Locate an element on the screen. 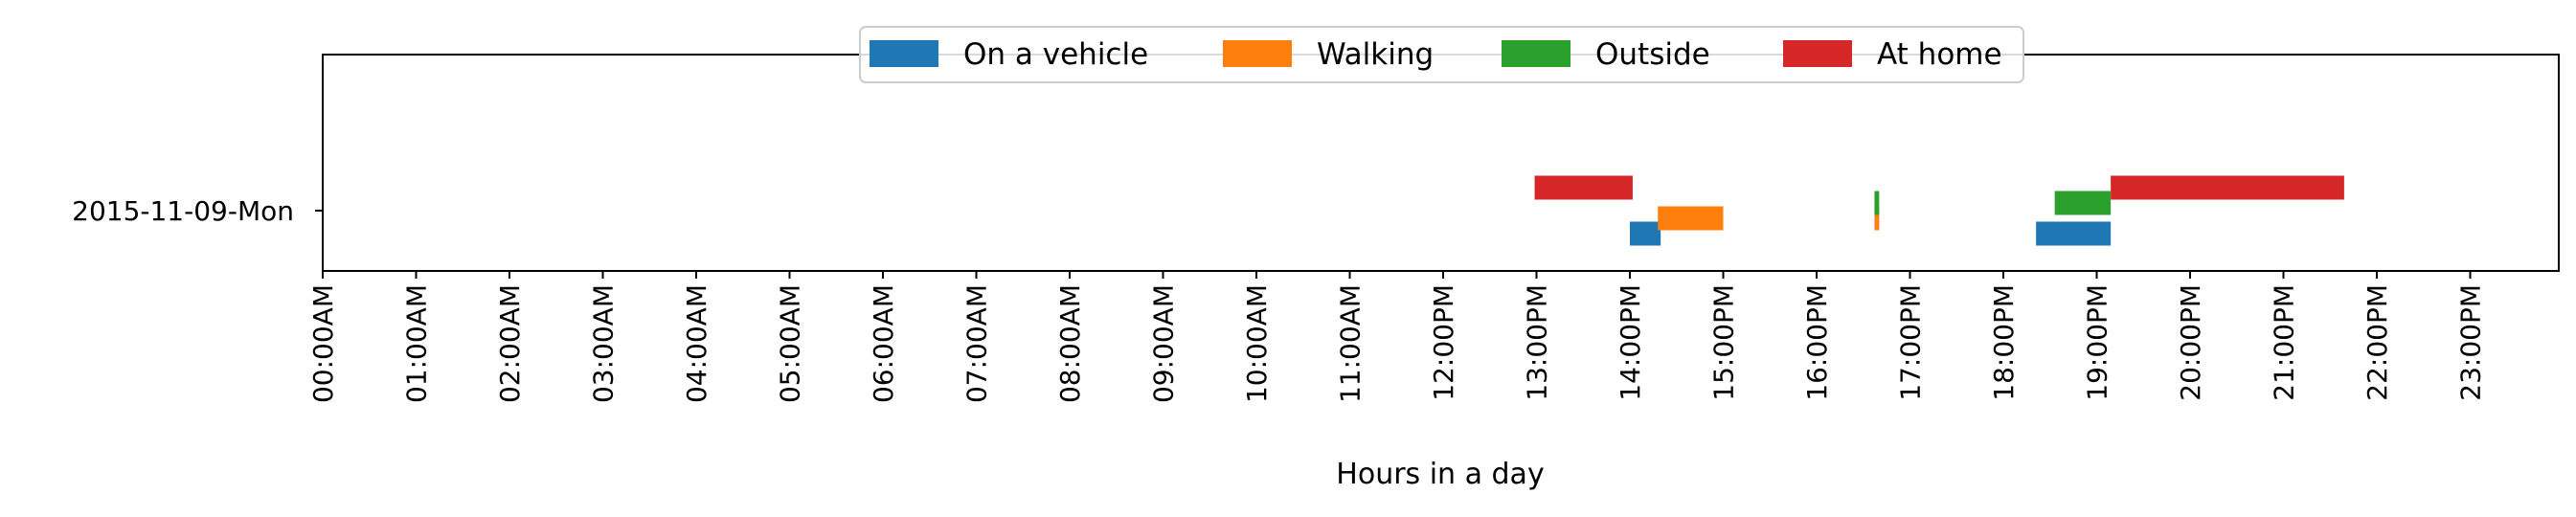 Image resolution: width=2576 pixels, height=517 pixels. legend-label-on-a-vehicle: On a vehicle is located at coordinates (1055, 54).